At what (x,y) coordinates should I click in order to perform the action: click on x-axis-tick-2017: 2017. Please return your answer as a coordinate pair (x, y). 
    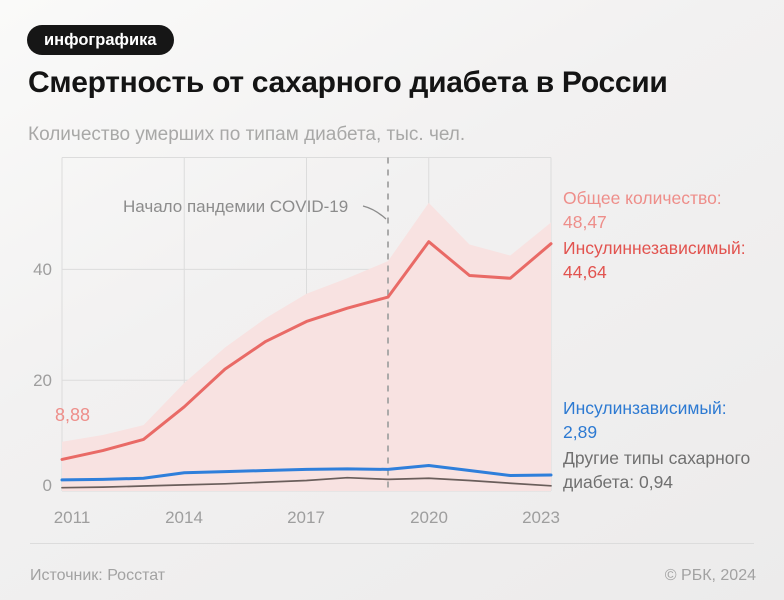
    Looking at the image, I should click on (306, 517).